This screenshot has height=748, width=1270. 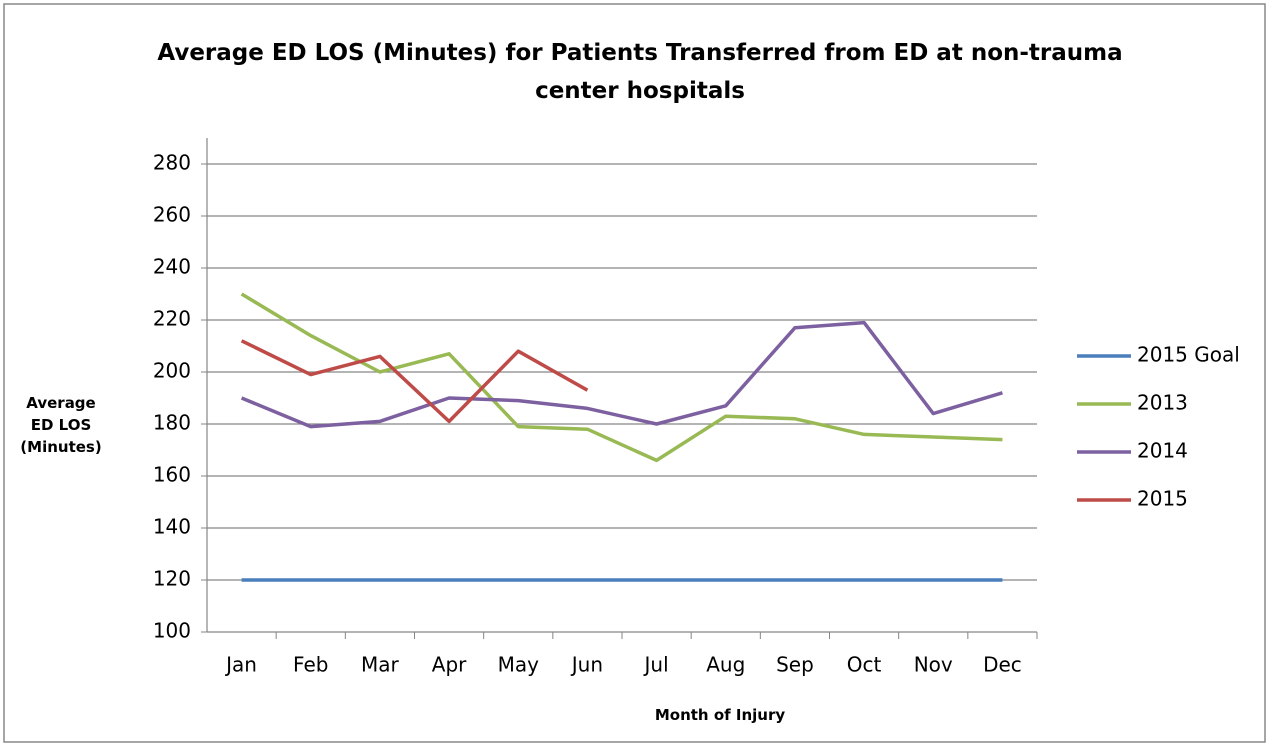 What do you see at coordinates (380, 665) in the screenshot?
I see `x-tick-label: Mar` at bounding box center [380, 665].